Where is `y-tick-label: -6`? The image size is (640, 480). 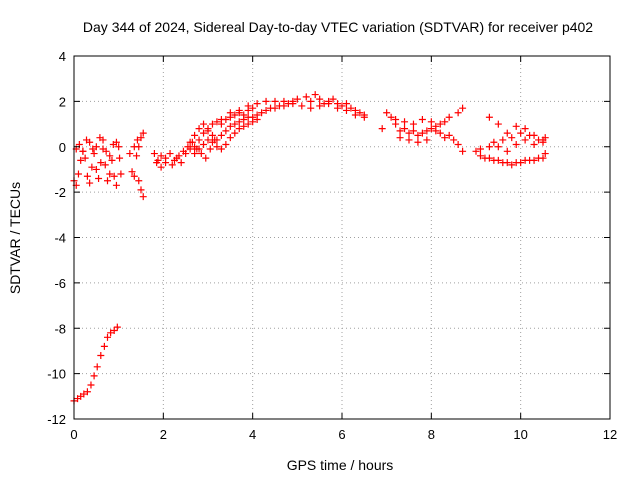
y-tick-label: -6 is located at coordinates (60, 283).